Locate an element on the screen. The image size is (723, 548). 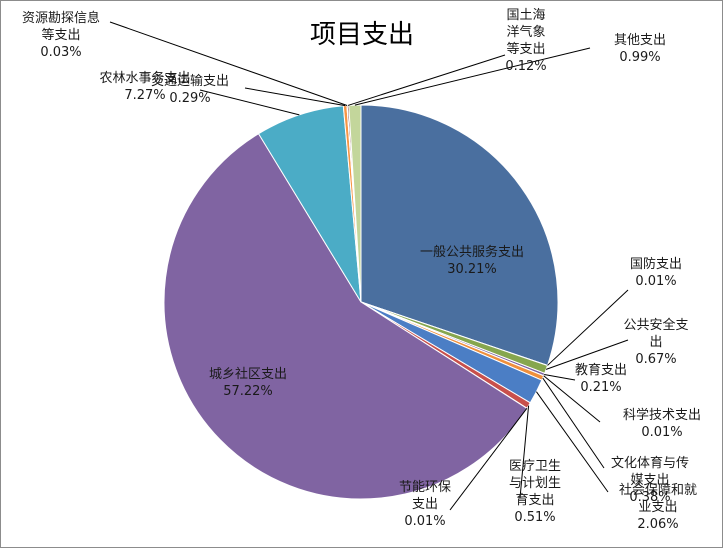
slice-label-13: 资源勘探信息等支出 0.03% is located at coordinates (61, 35).